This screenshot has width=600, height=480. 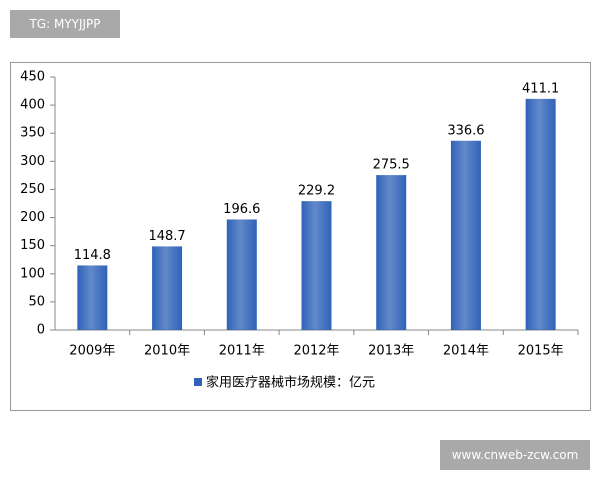 What do you see at coordinates (541, 351) in the screenshot?
I see `x-tick-label: 2015年` at bounding box center [541, 351].